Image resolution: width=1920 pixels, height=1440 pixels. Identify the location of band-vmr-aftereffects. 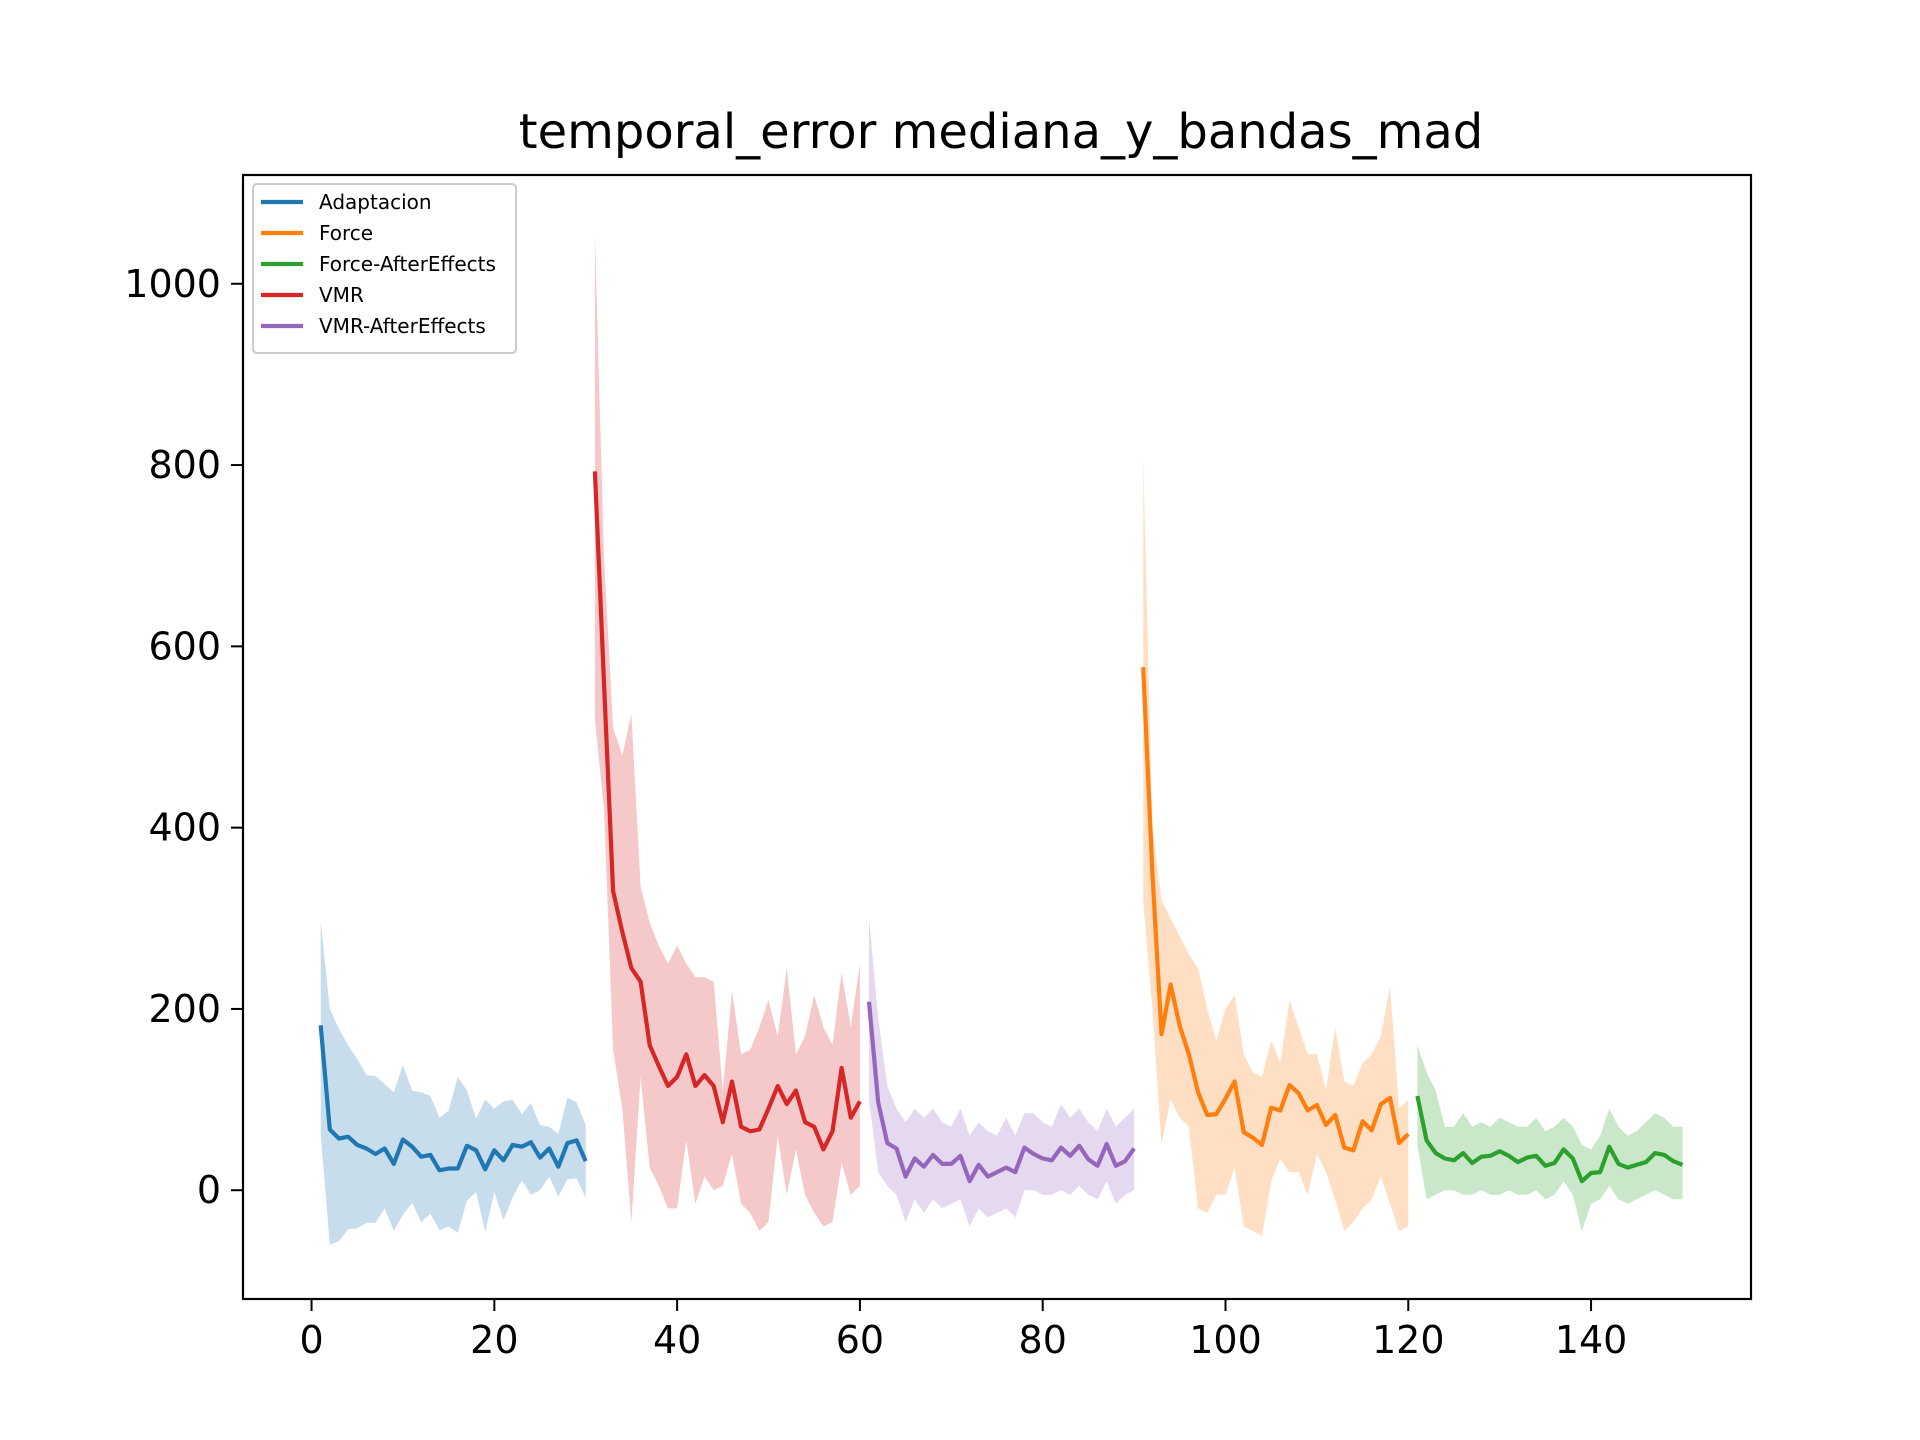
(1002, 1072).